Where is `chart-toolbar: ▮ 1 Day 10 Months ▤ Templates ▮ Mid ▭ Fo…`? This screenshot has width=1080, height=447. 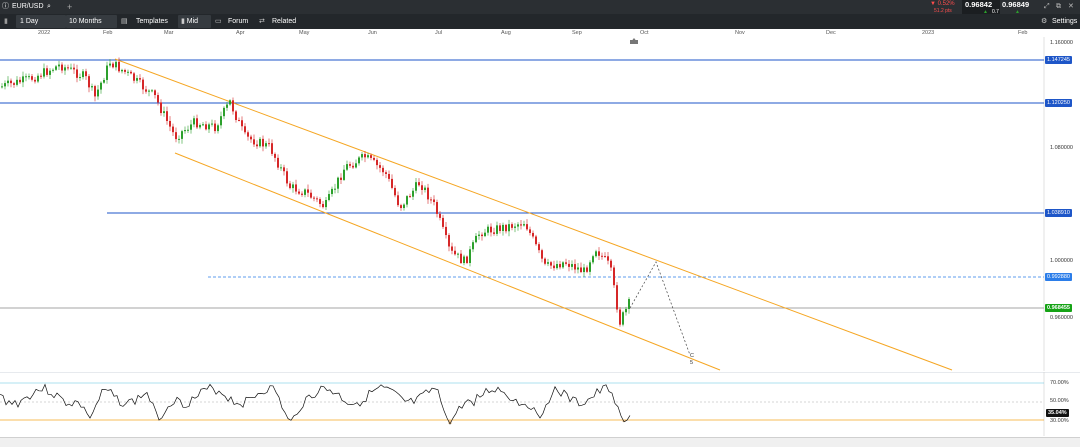
chart-toolbar: ▮ 1 Day 10 Months ▤ Templates ▮ Mid ▭ Fo… is located at coordinates (540, 21).